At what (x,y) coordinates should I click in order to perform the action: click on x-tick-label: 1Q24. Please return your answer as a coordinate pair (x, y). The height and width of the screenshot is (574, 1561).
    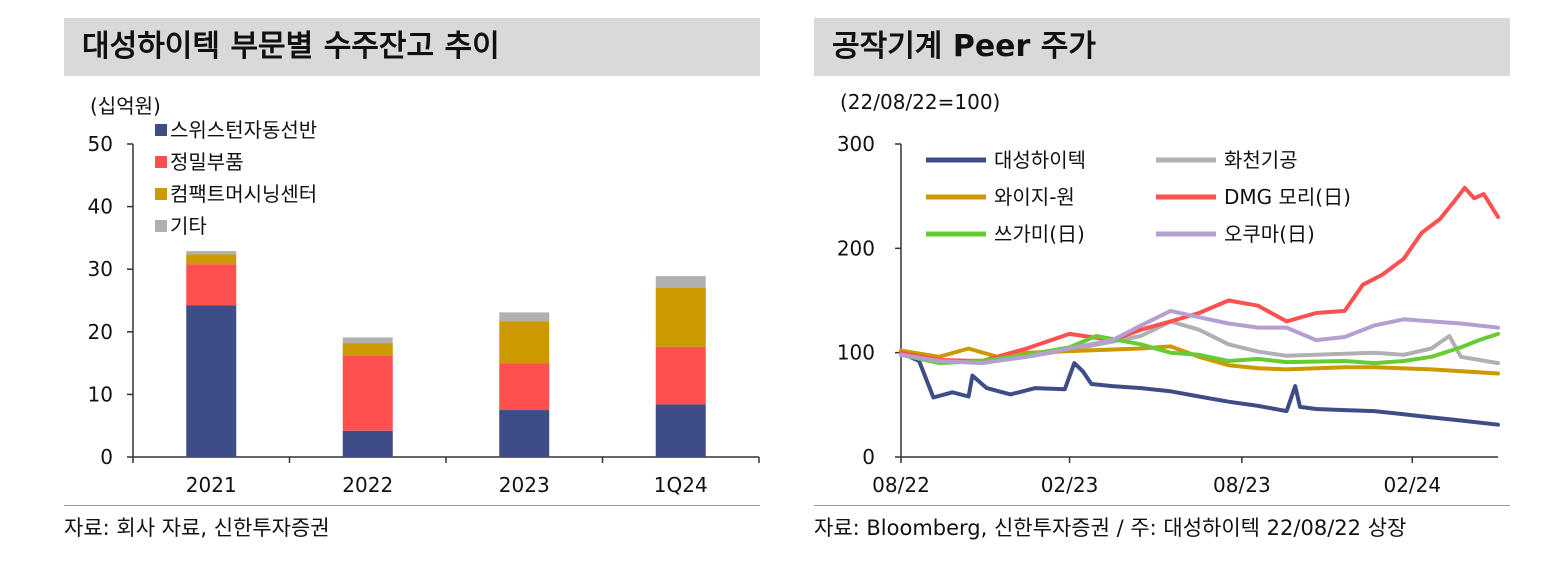
    Looking at the image, I should click on (681, 485).